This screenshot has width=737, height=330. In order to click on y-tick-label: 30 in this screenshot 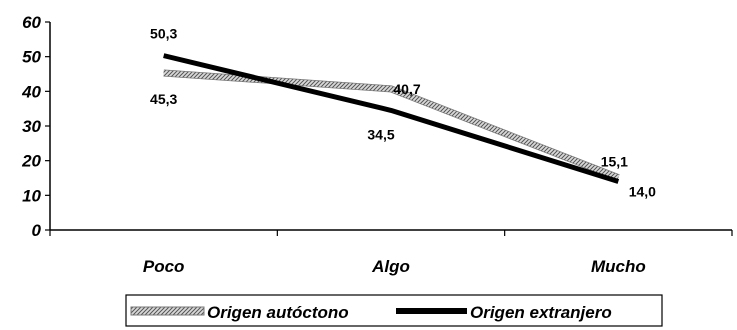, I will do `click(31, 126)`.